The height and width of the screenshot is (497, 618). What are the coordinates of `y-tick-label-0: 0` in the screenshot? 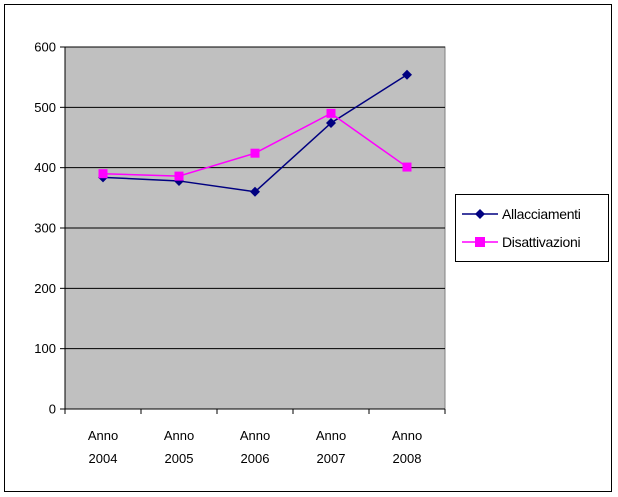 It's located at (52, 409).